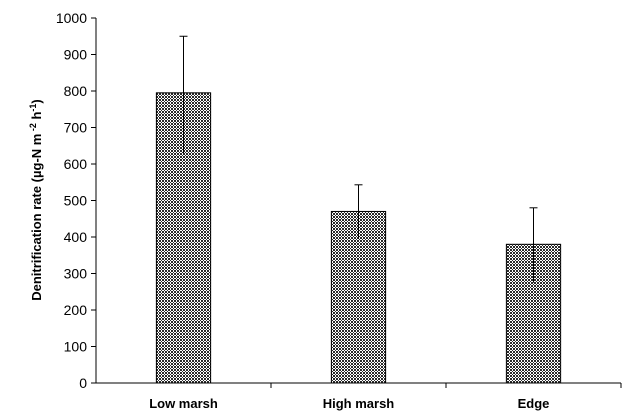 The width and height of the screenshot is (626, 418). What do you see at coordinates (71, 18) in the screenshot?
I see `y-tick-label: 1000` at bounding box center [71, 18].